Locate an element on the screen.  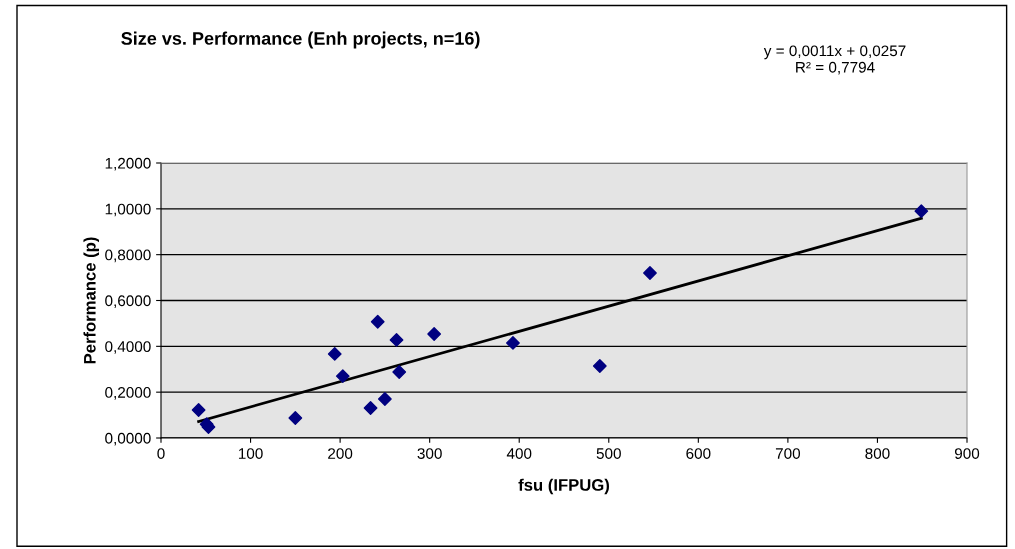
x-tick-label: 200 is located at coordinates (340, 453).